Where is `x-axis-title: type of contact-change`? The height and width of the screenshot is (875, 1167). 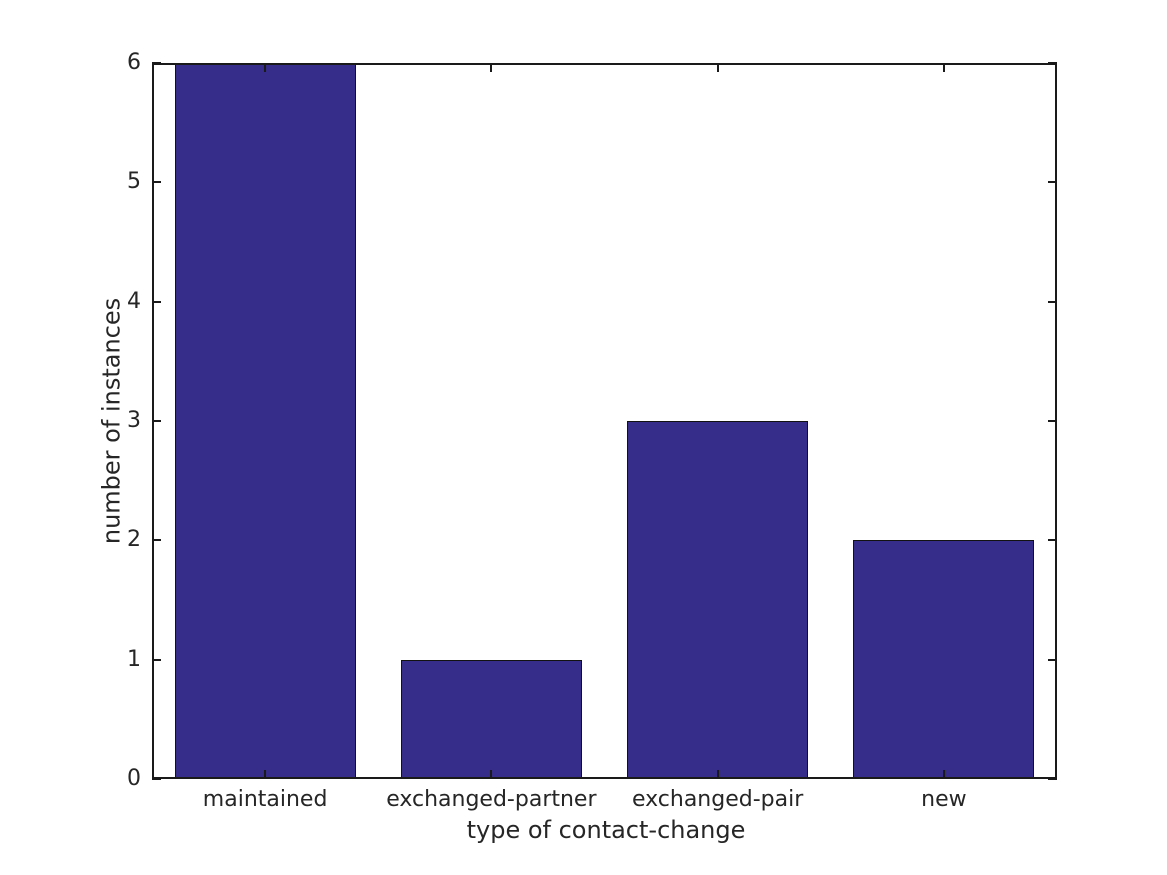 x-axis-title: type of contact-change is located at coordinates (606, 830).